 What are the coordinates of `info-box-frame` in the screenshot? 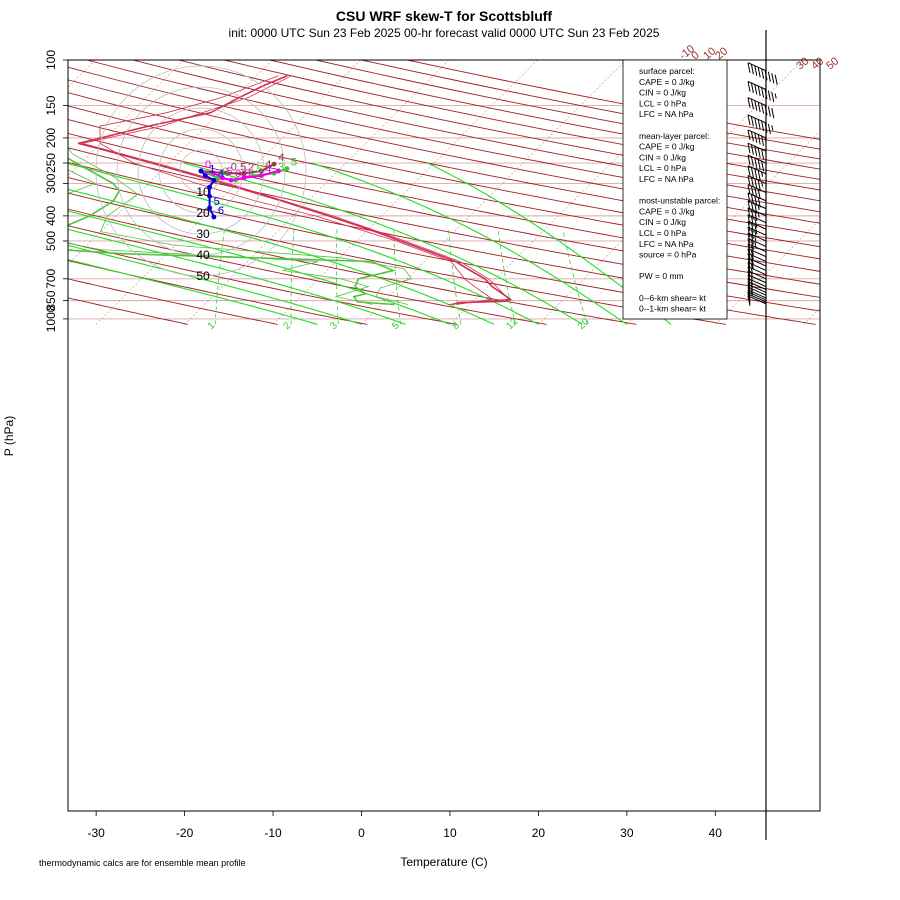 It's located at (675, 189).